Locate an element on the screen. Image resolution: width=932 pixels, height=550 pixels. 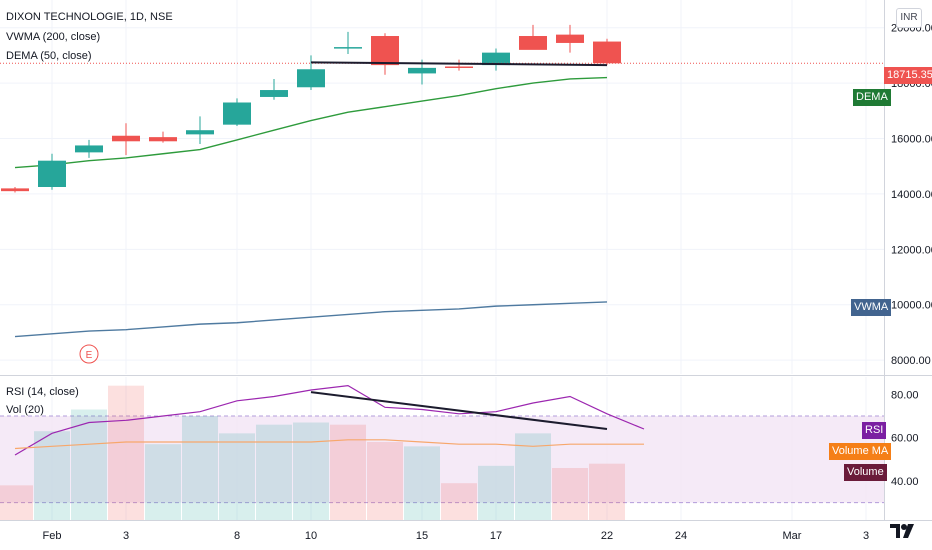
earnings-marker-label: E is located at coordinates (89, 355).